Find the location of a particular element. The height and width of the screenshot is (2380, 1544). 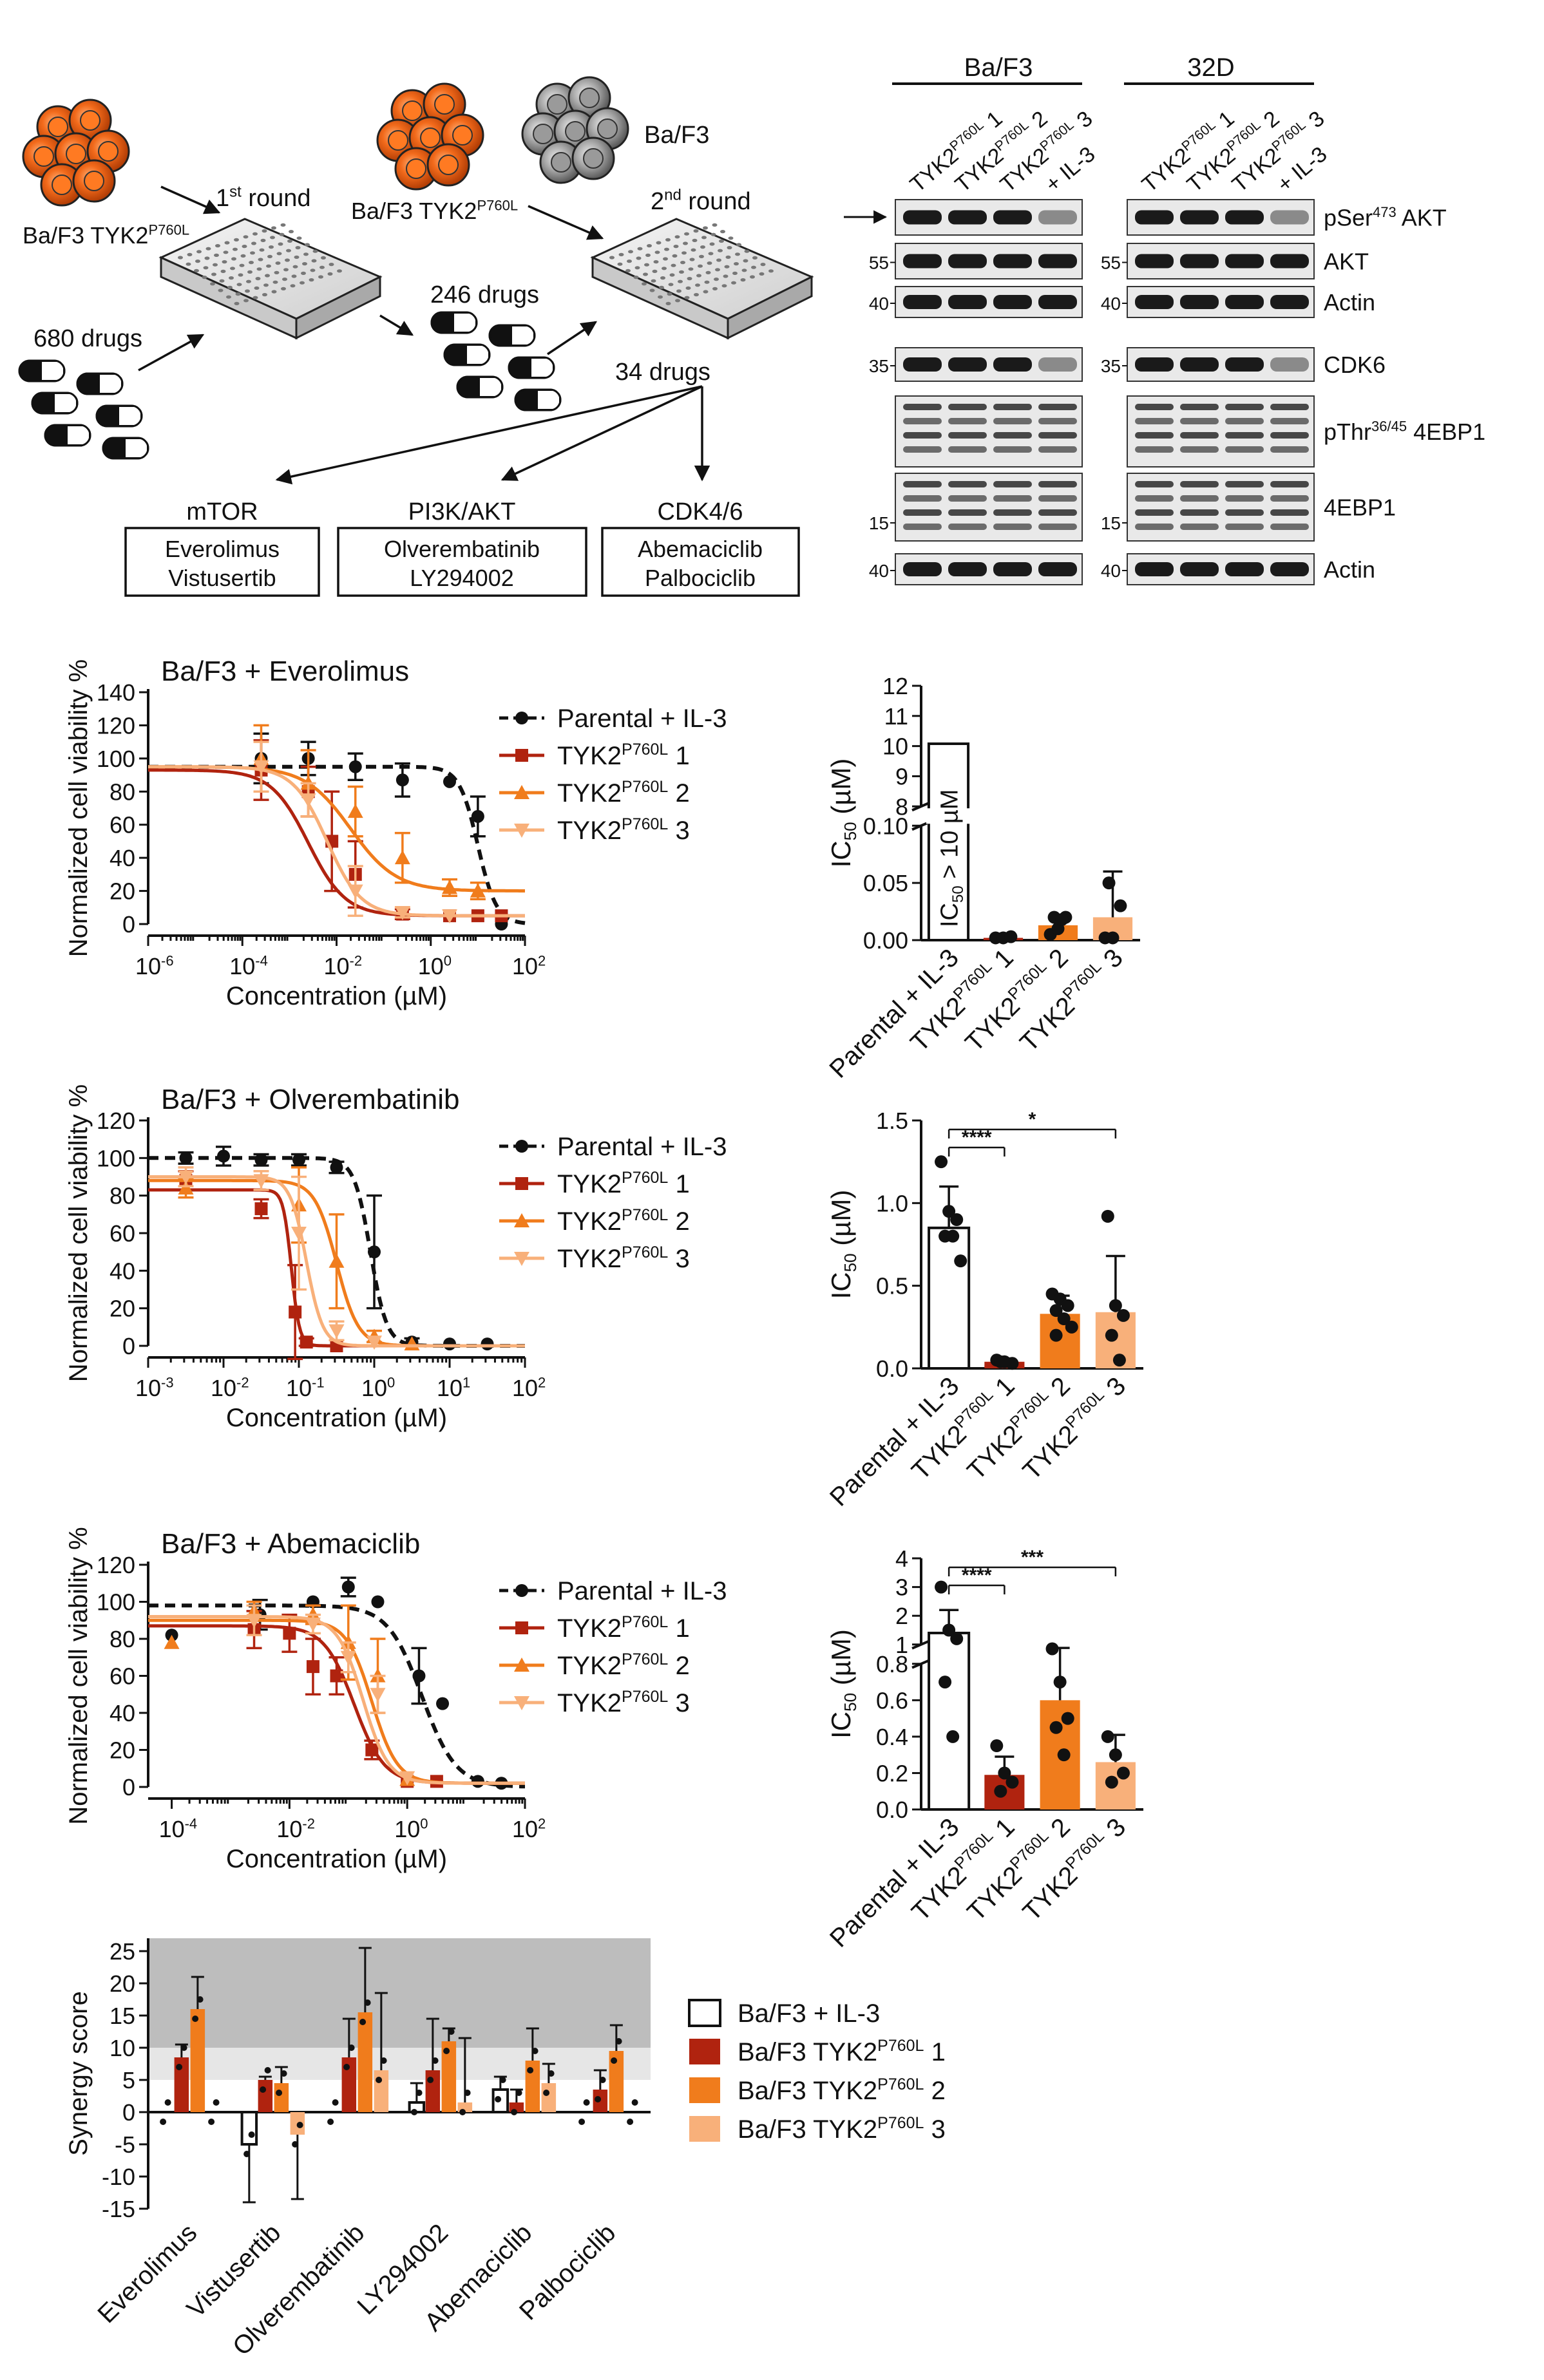

target-drug-2-1: Palbociclib is located at coordinates (700, 578).